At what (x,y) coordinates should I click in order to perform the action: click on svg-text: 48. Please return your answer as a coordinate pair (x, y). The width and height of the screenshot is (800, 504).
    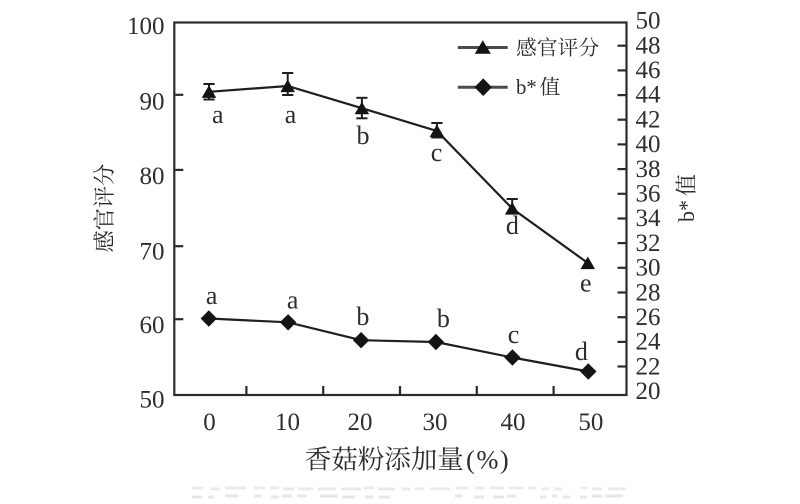
    Looking at the image, I should click on (648, 45).